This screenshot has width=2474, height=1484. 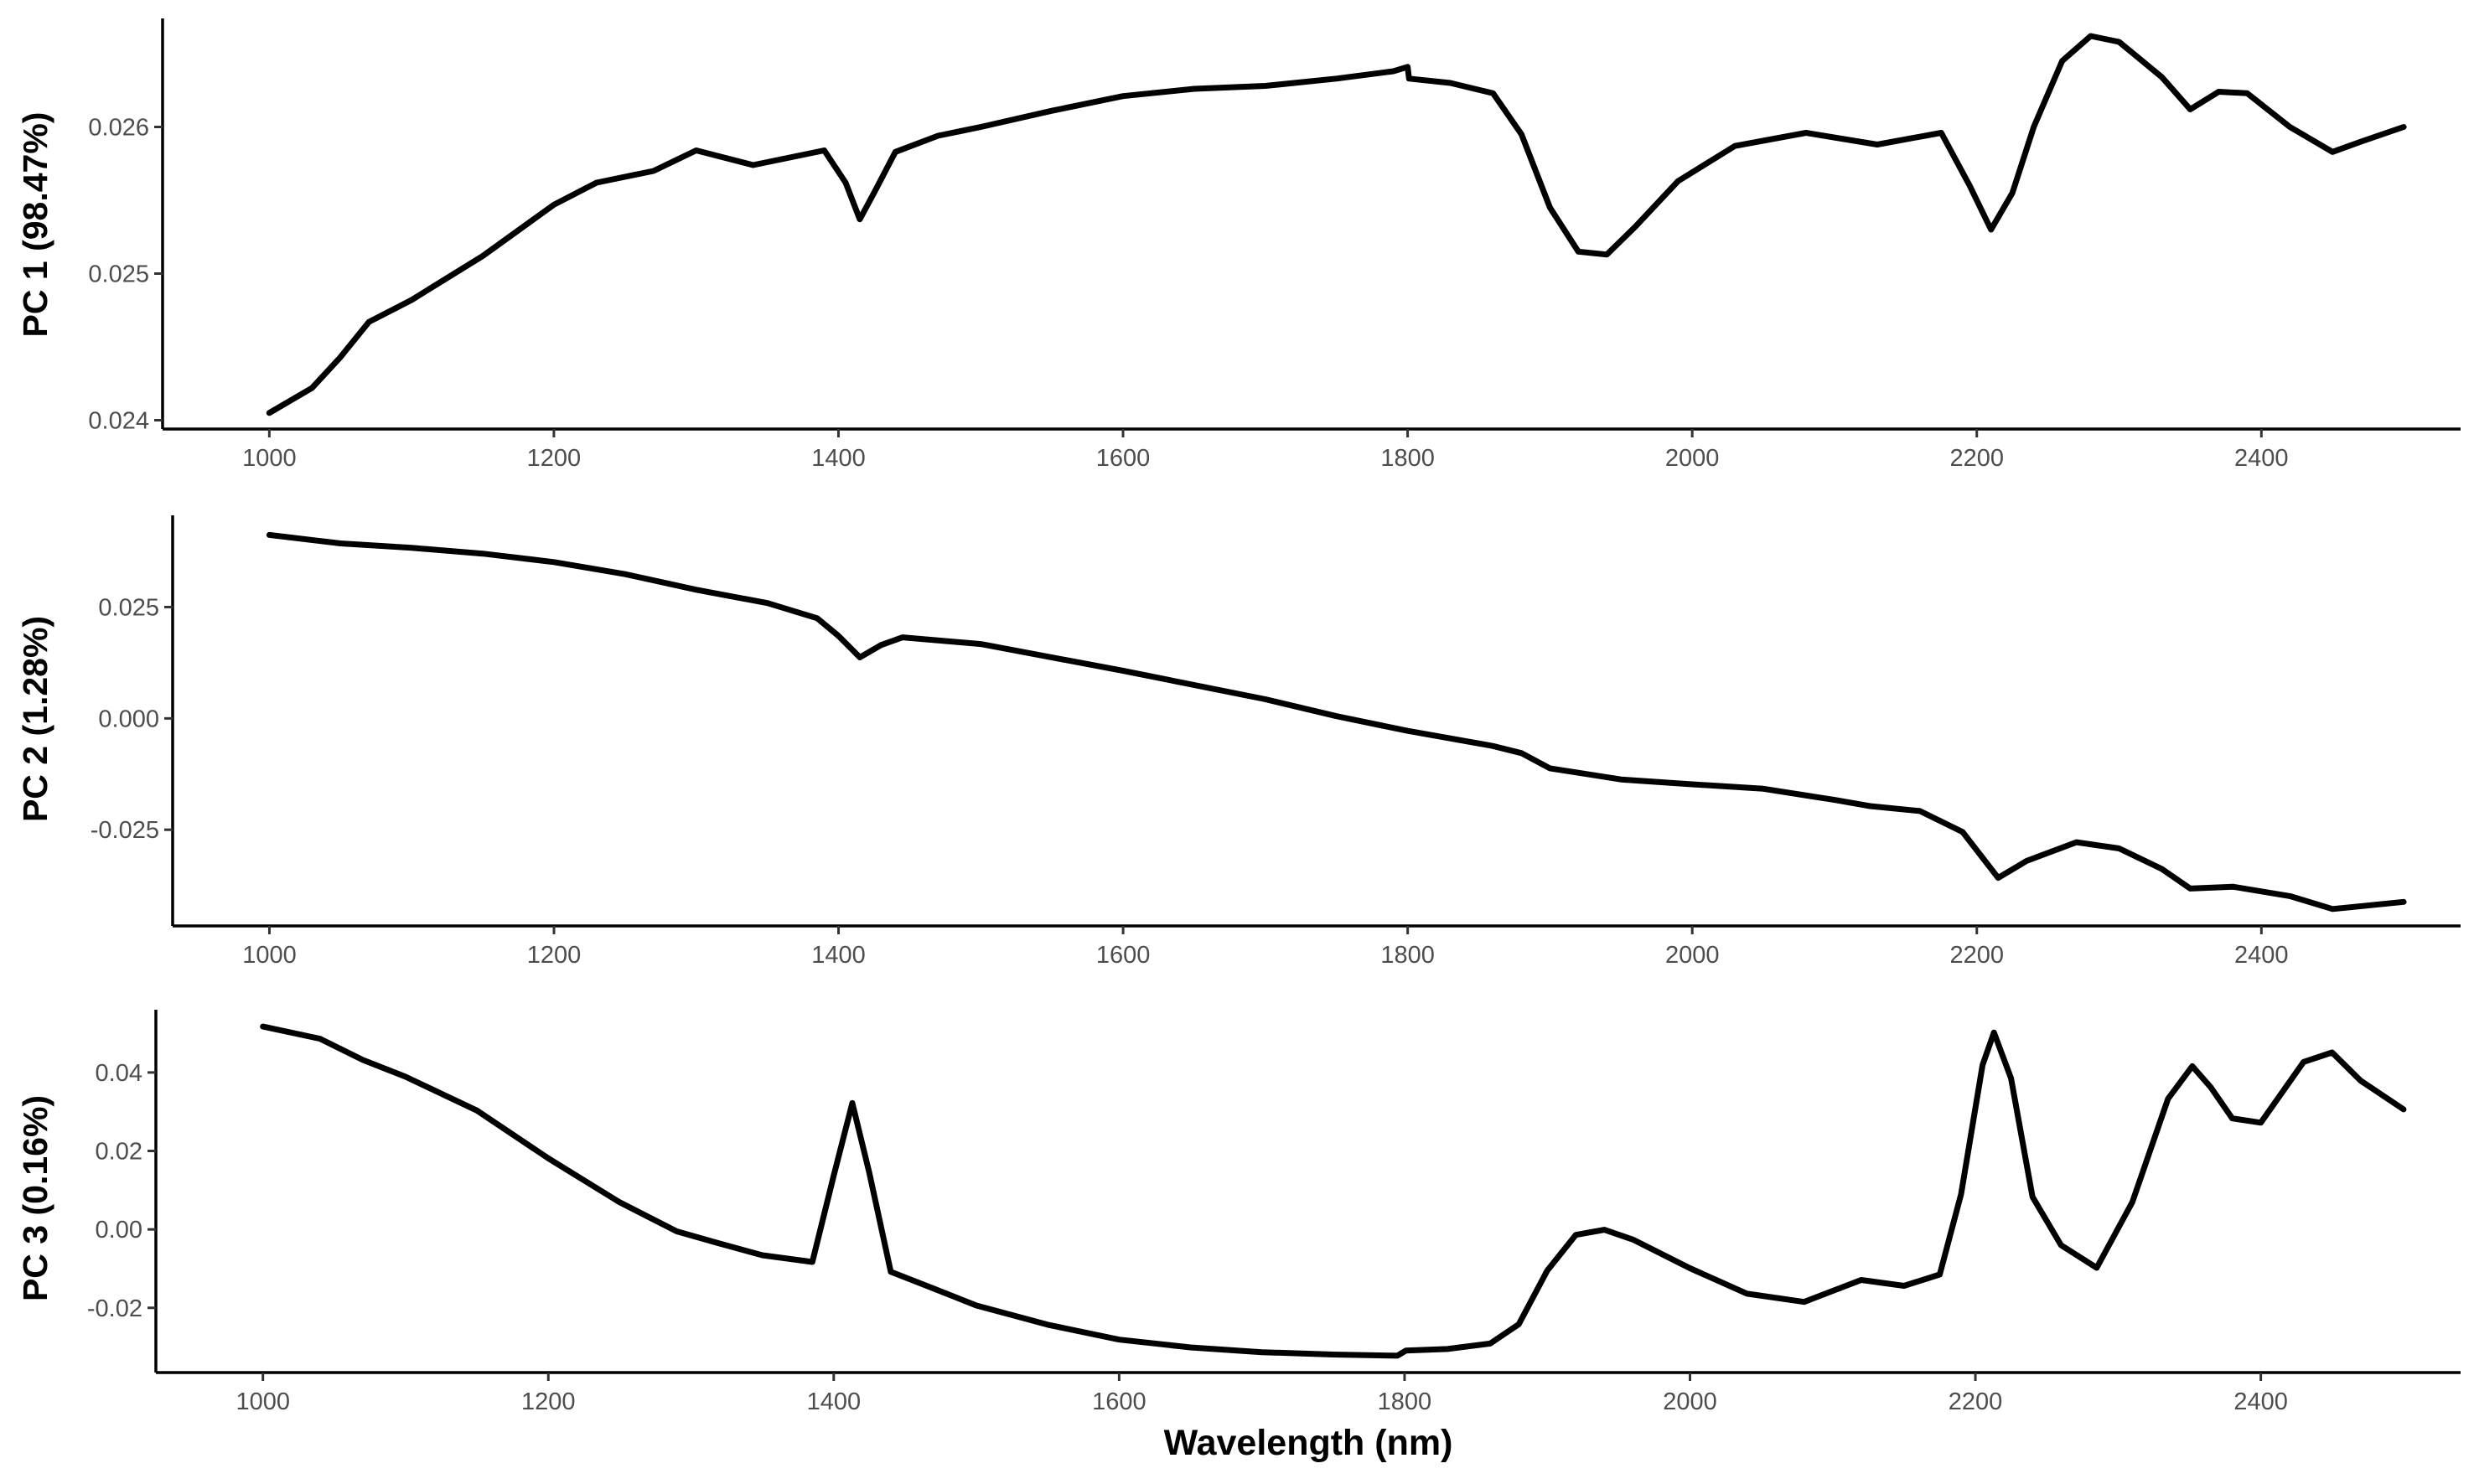 I want to click on pc1-x-tick-label: 1000, so click(x=269, y=458).